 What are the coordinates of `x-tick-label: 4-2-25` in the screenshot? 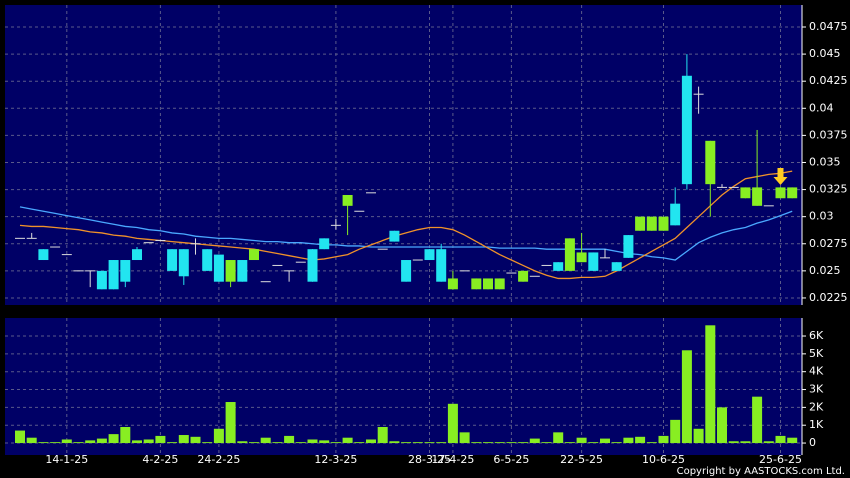 It's located at (160, 459).